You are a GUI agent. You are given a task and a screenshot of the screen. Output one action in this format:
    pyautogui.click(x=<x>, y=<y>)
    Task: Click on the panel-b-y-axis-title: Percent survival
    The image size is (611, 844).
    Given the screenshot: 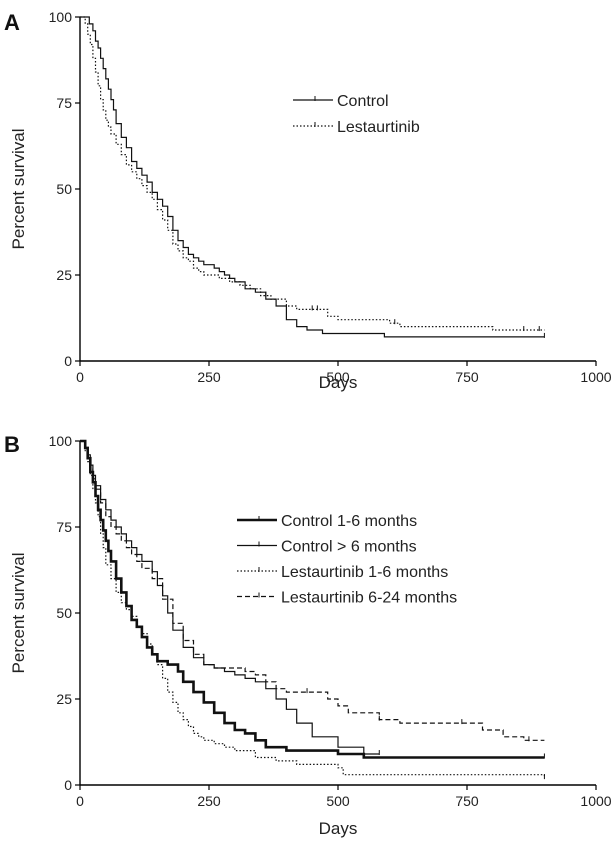 What is the action you would take?
    pyautogui.click(x=18, y=613)
    